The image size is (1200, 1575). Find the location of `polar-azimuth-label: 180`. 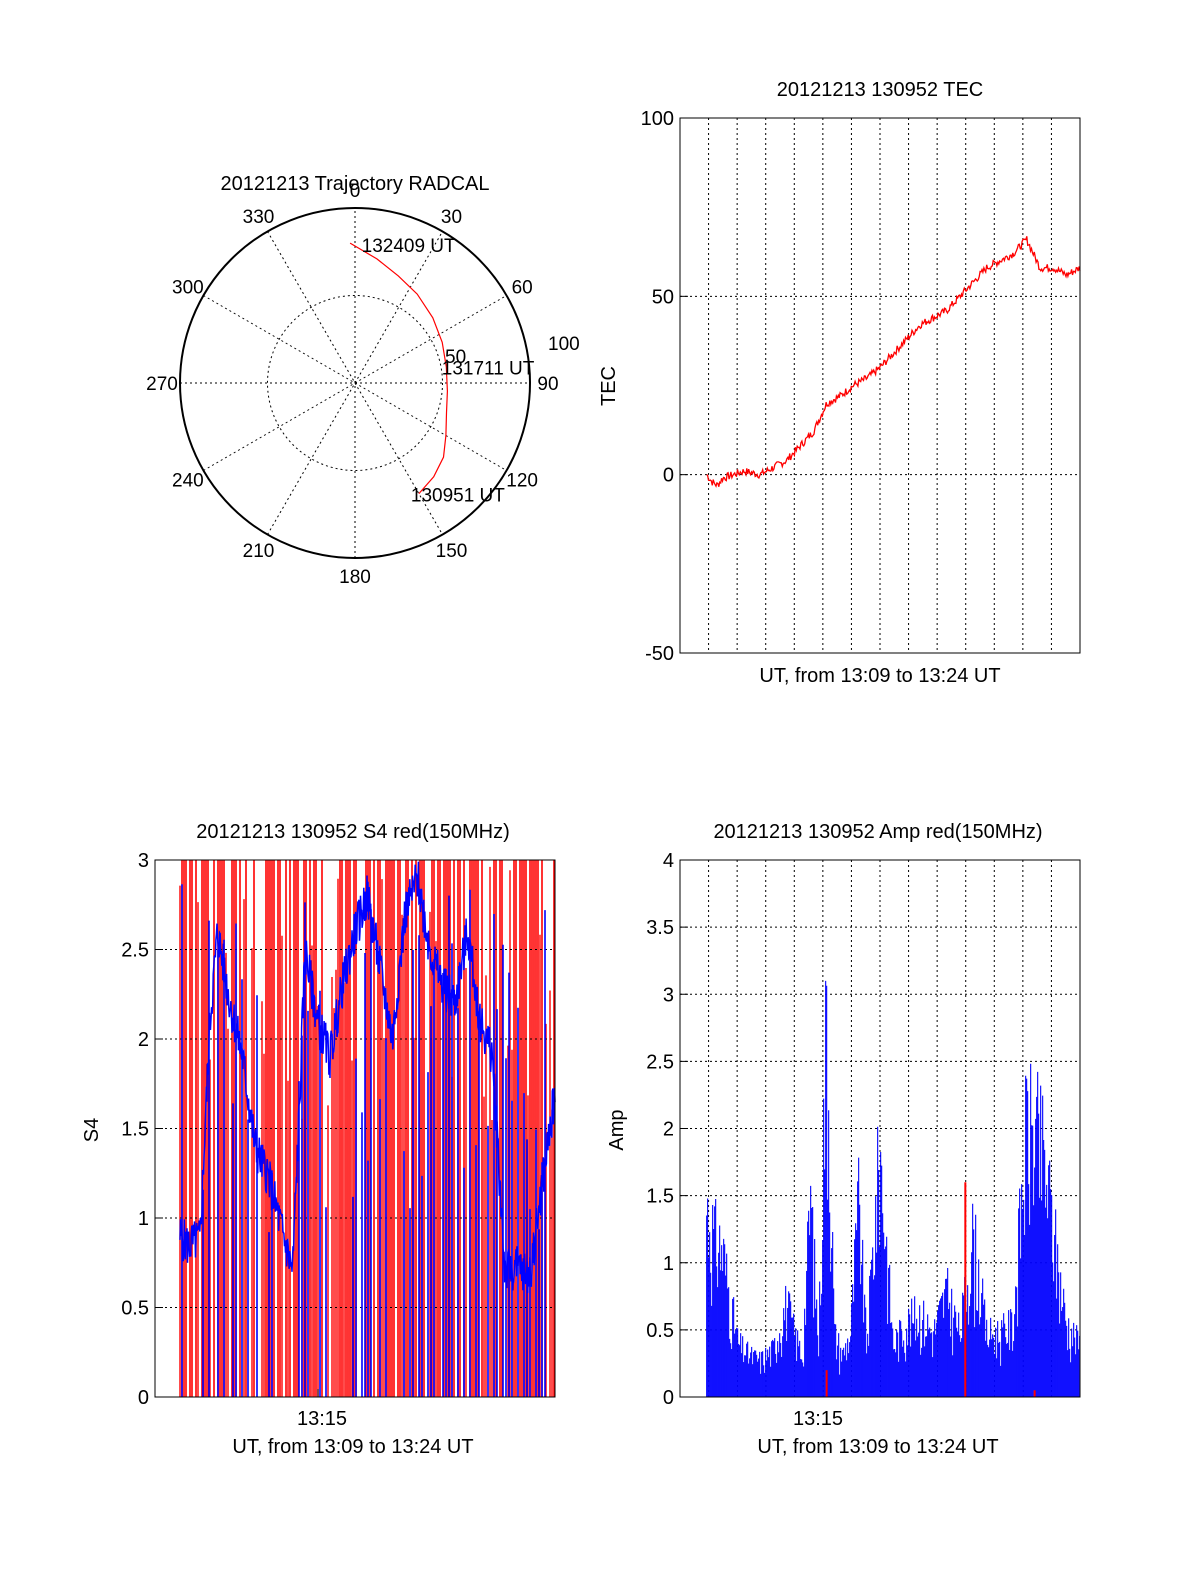

polar-azimuth-label: 180 is located at coordinates (355, 577).